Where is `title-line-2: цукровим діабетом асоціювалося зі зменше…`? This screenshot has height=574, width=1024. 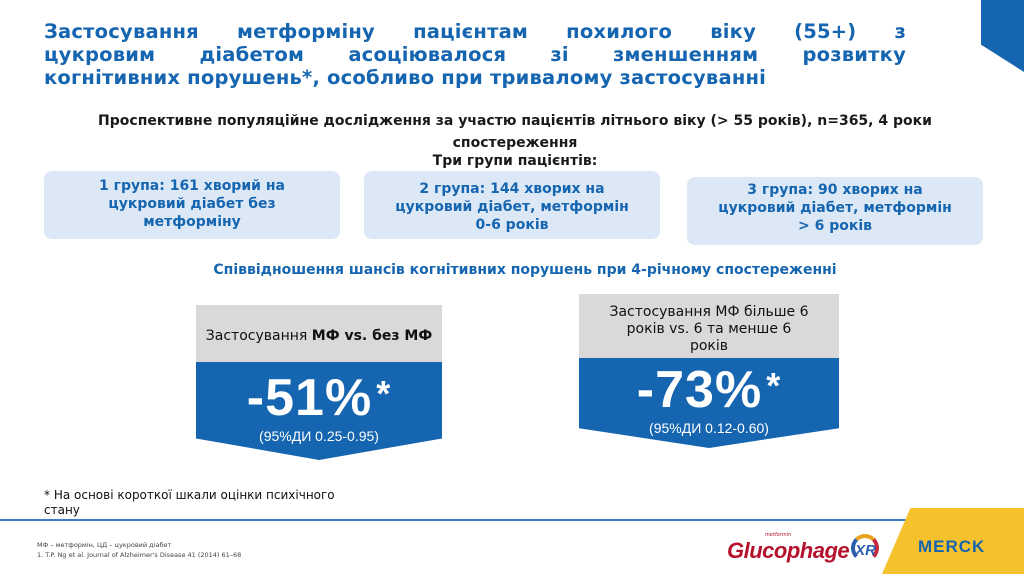
title-line-2: цукровим діабетом асоціювалося зі зменше… is located at coordinates (475, 54).